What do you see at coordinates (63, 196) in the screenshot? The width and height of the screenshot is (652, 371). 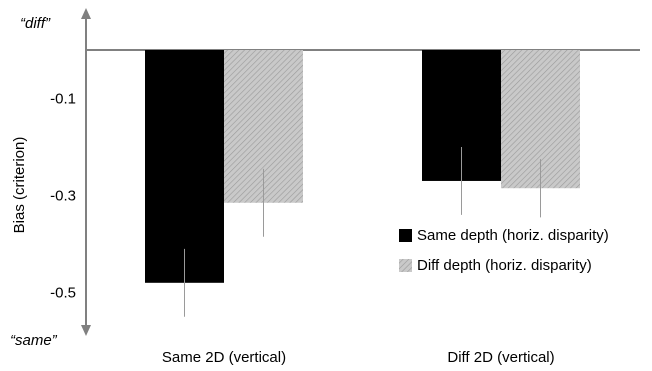 I see `y-tick-label: -0.3` at bounding box center [63, 196].